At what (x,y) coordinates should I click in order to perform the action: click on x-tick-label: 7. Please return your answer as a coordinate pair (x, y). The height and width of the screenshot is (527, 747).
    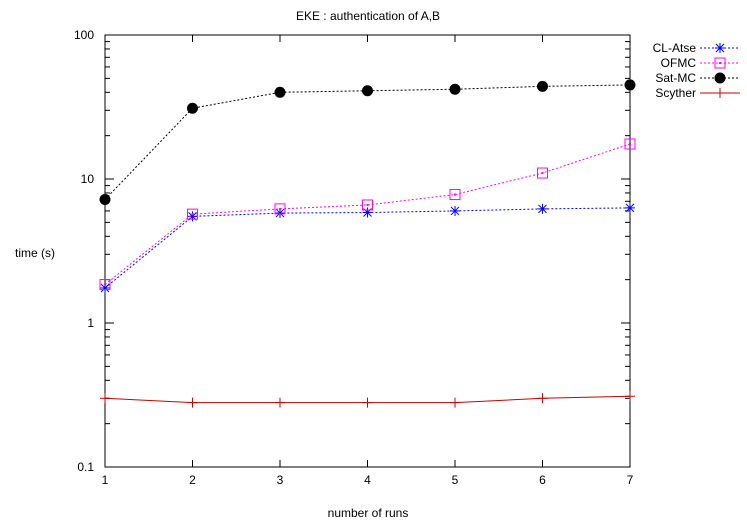
    Looking at the image, I should click on (630, 480).